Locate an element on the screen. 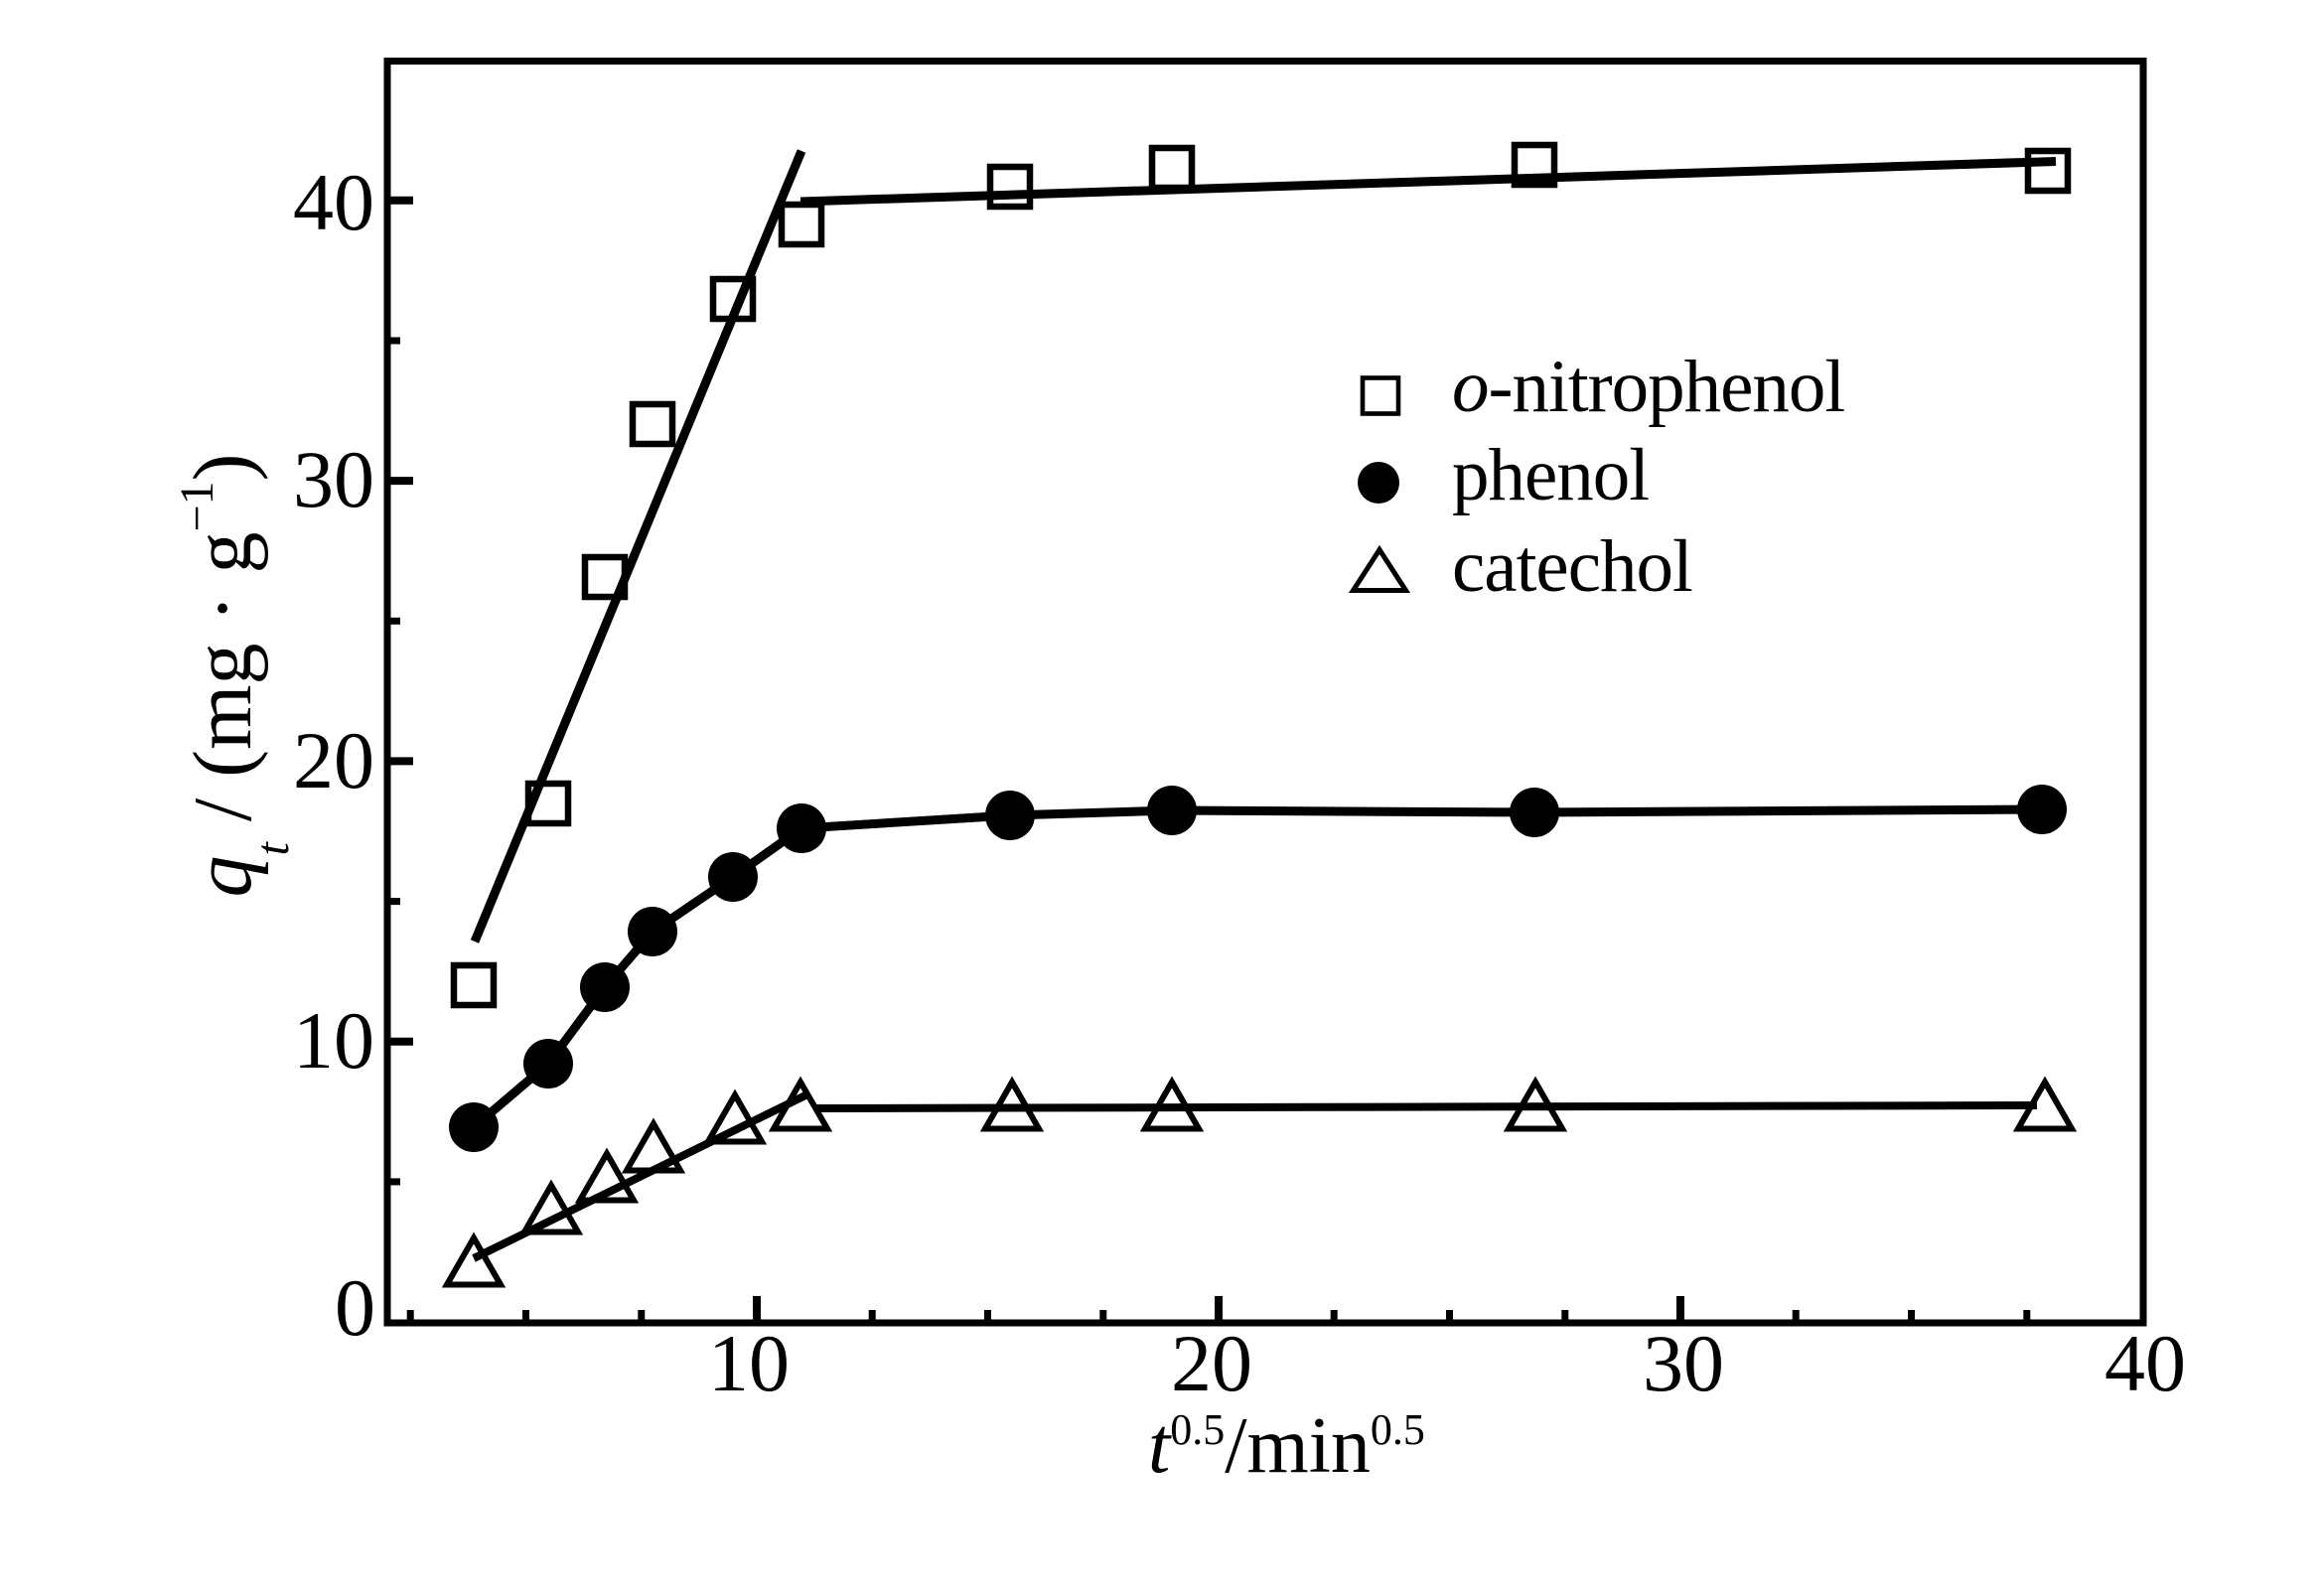 This screenshot has width=2321, height=1596. svg-text: qt / (mg · g−1) is located at coordinates (235, 675).